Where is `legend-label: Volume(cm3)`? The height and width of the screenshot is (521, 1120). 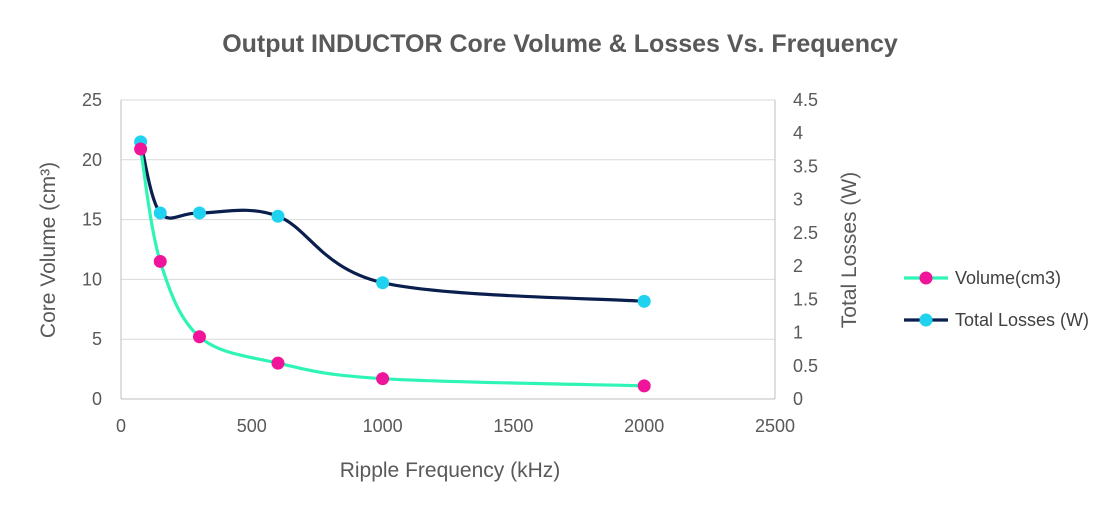 legend-label: Volume(cm3) is located at coordinates (1008, 278).